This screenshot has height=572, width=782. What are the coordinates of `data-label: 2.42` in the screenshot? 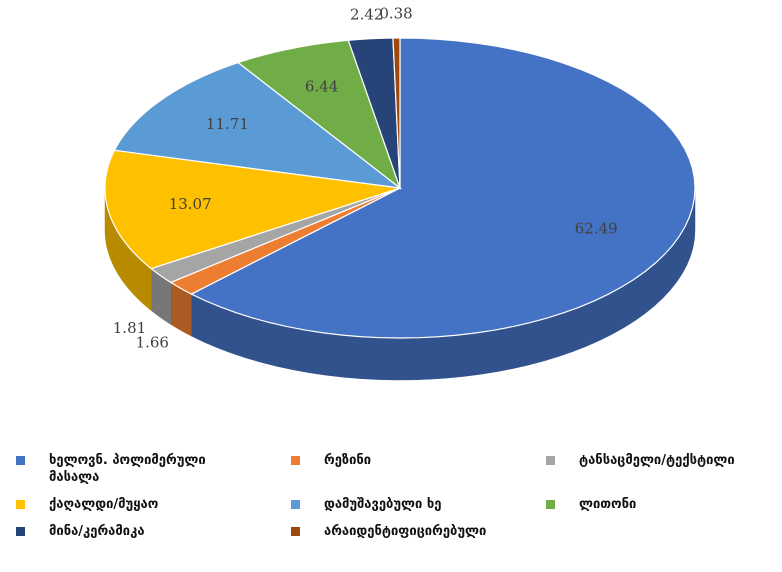 It's located at (366, 14).